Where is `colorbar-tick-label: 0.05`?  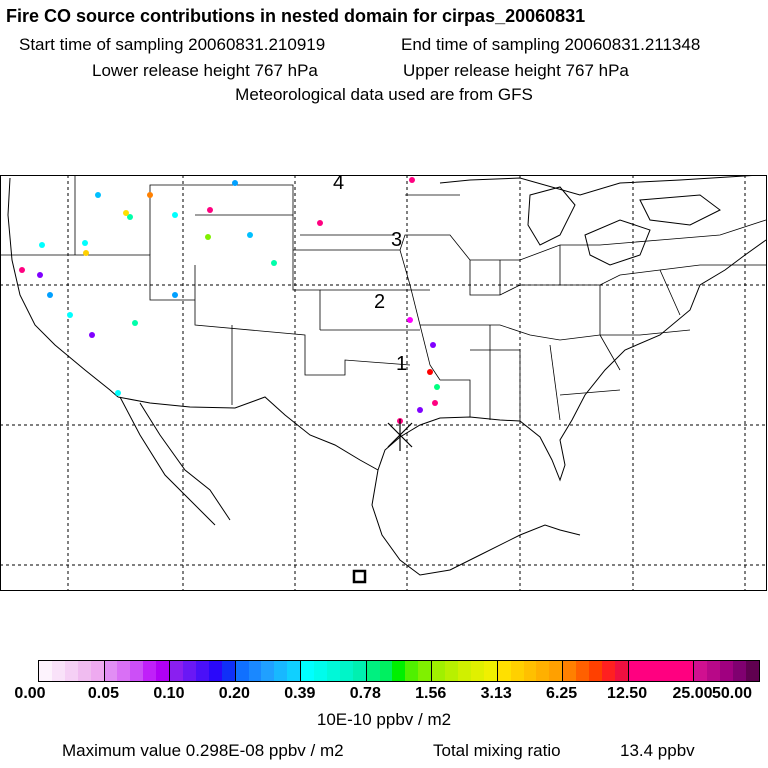 colorbar-tick-label: 0.05 is located at coordinates (103, 693).